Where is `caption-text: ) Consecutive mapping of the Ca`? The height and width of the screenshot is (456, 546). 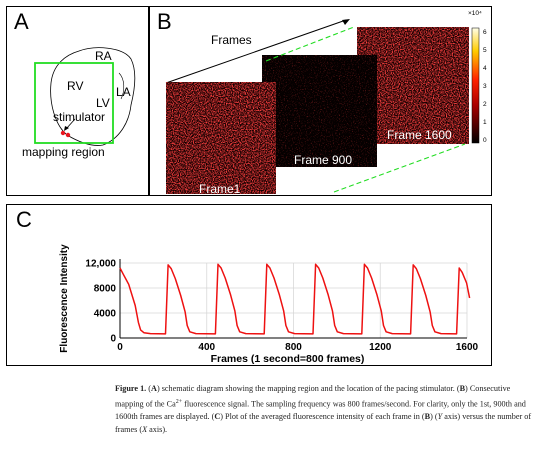 caption-text: ) Consecutive mapping of the Ca is located at coordinates (313, 396).